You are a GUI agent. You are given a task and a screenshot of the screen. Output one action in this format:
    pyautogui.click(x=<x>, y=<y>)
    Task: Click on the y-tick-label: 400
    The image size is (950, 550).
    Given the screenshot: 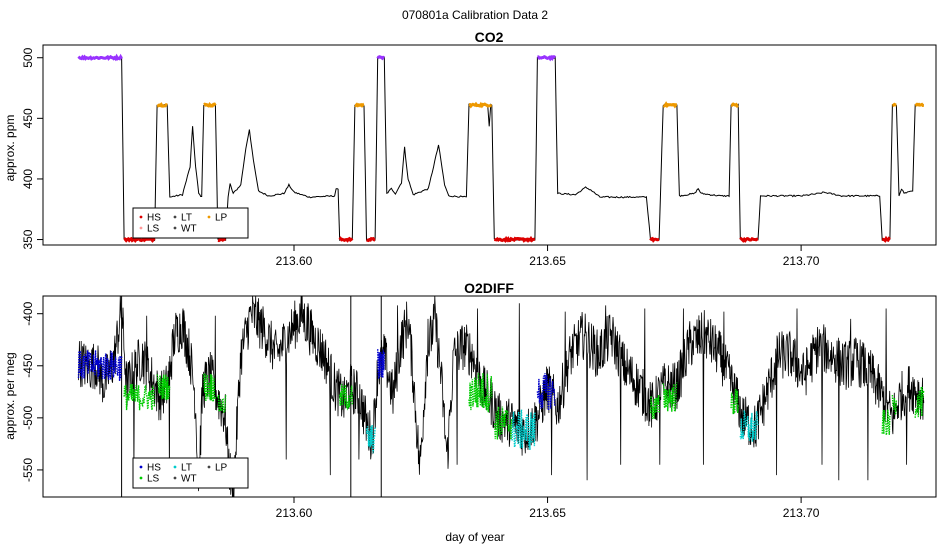 What is the action you would take?
    pyautogui.click(x=28, y=179)
    